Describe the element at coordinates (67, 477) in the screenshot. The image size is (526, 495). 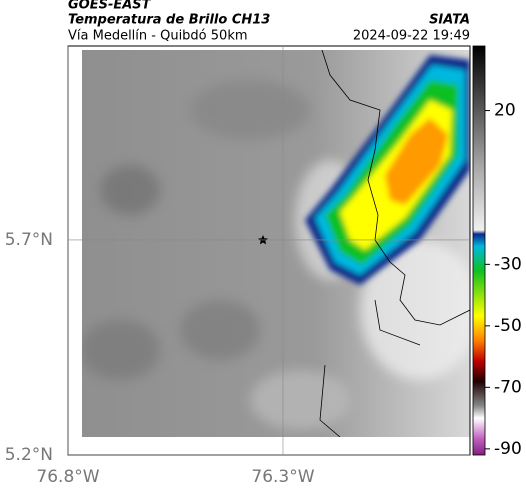
I see `x-tick-label: 76.8°W` at that location.